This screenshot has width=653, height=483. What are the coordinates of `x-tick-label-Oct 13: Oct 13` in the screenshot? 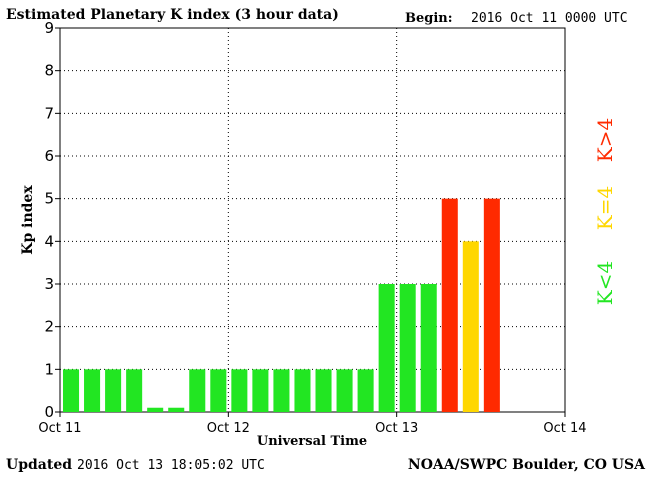 It's located at (396, 428).